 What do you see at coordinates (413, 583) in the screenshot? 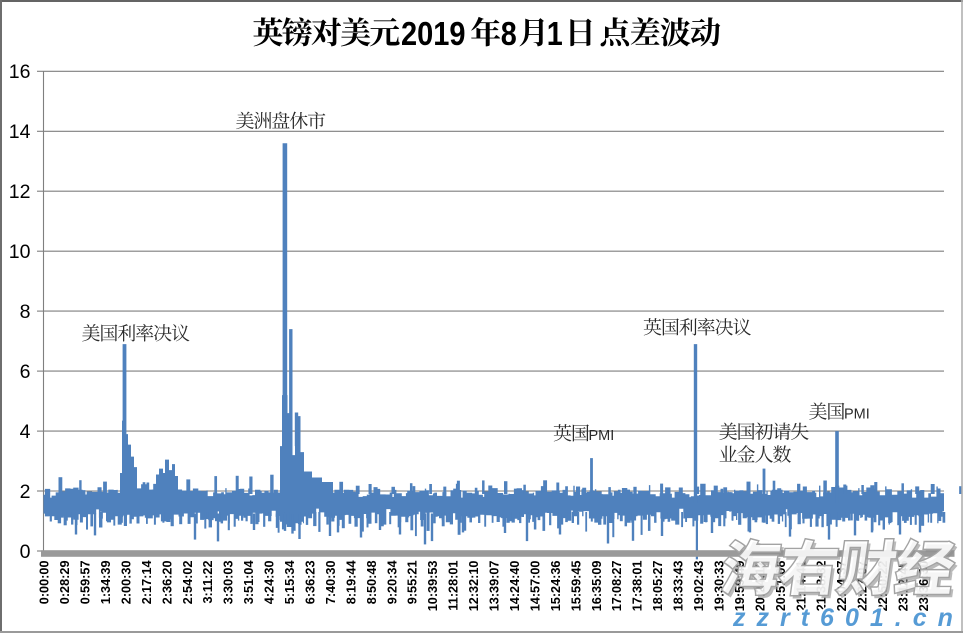
I see `svg-text: 9:55:21` at bounding box center [413, 583].